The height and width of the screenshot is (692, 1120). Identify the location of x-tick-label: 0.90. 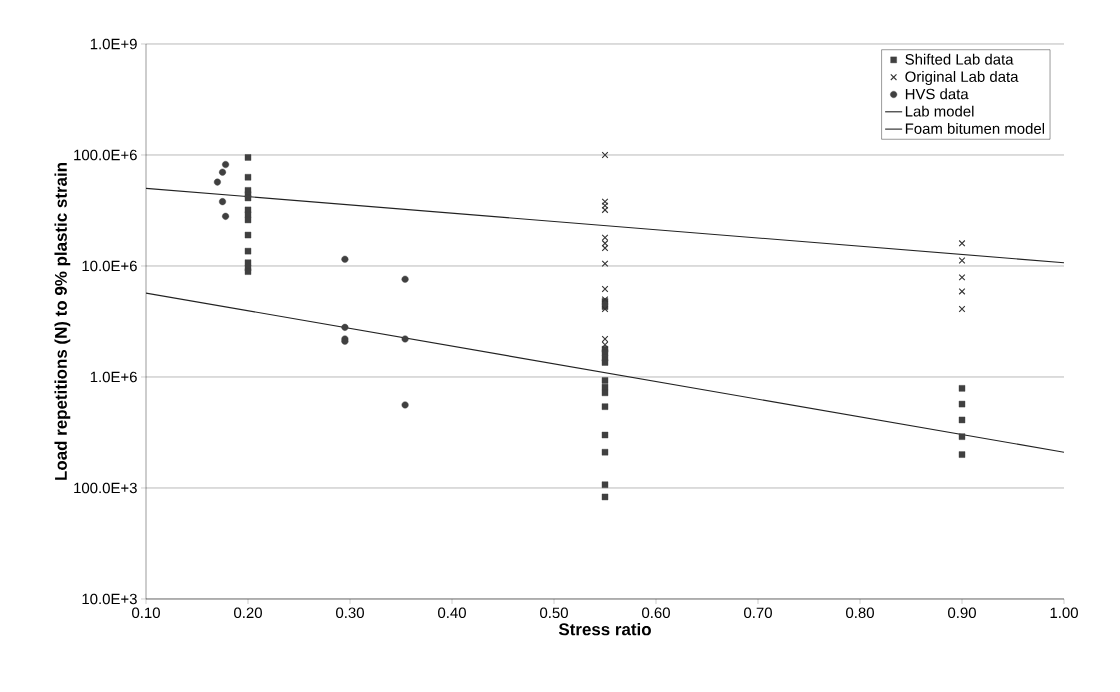
(962, 613).